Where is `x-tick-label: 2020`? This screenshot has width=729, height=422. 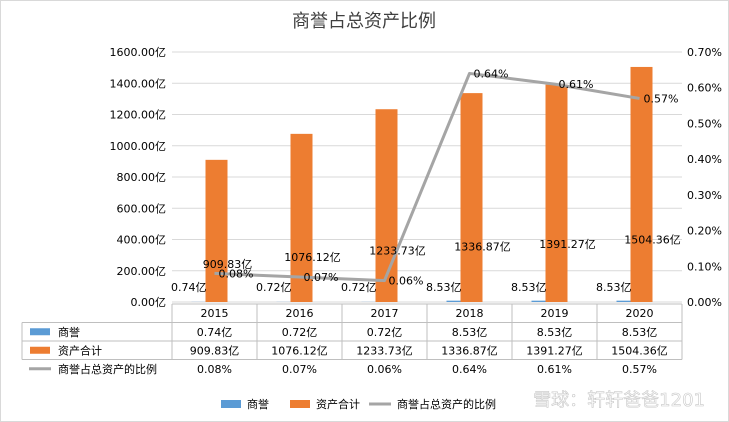 x-tick-label: 2020 is located at coordinates (640, 313).